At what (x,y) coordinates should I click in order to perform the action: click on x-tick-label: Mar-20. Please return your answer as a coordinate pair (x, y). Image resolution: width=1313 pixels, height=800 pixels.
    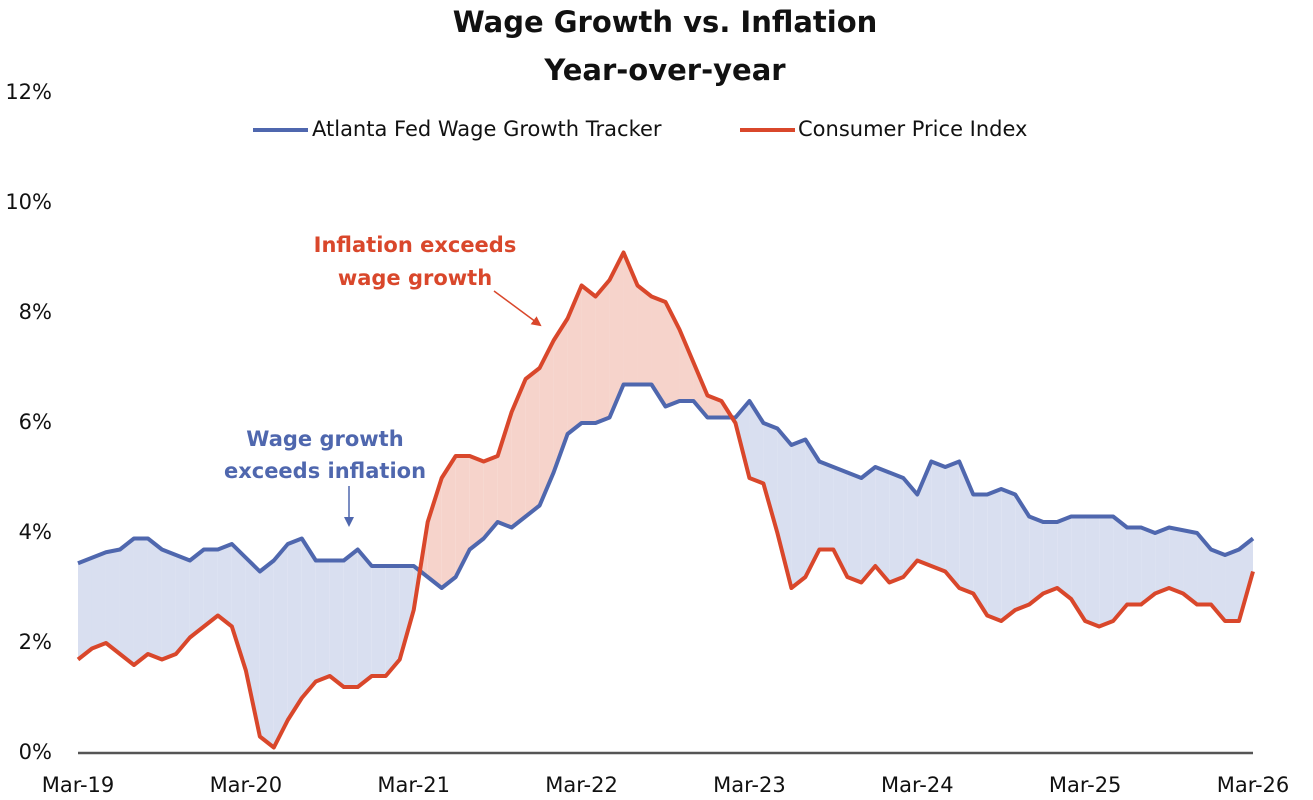
    Looking at the image, I should click on (246, 785).